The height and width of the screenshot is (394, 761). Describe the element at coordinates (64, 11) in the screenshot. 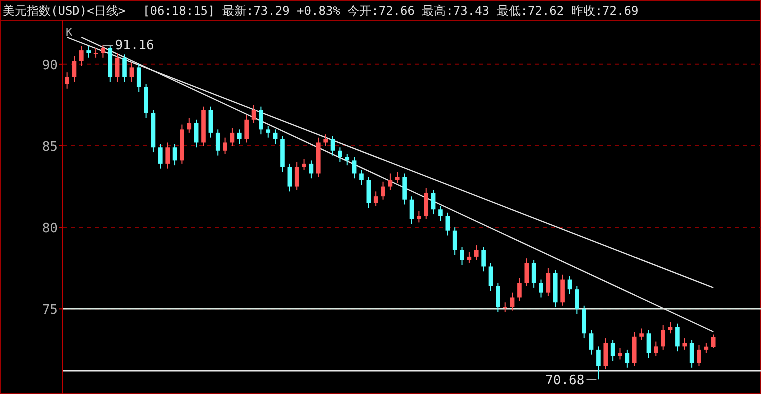

I see `chart-title: 美元指数(USD)<日线>` at that location.